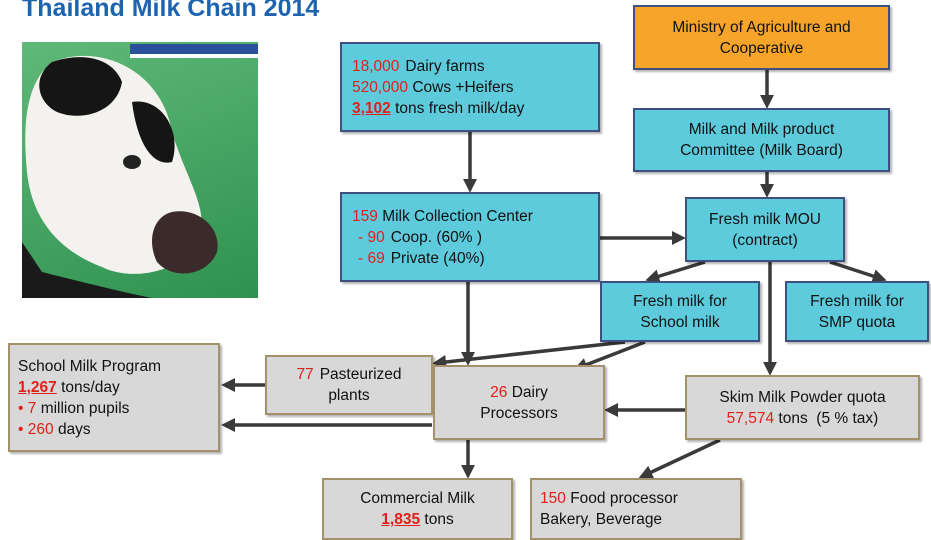 The image size is (931, 540). I want to click on label: Fresh milk MOU, so click(765, 219).